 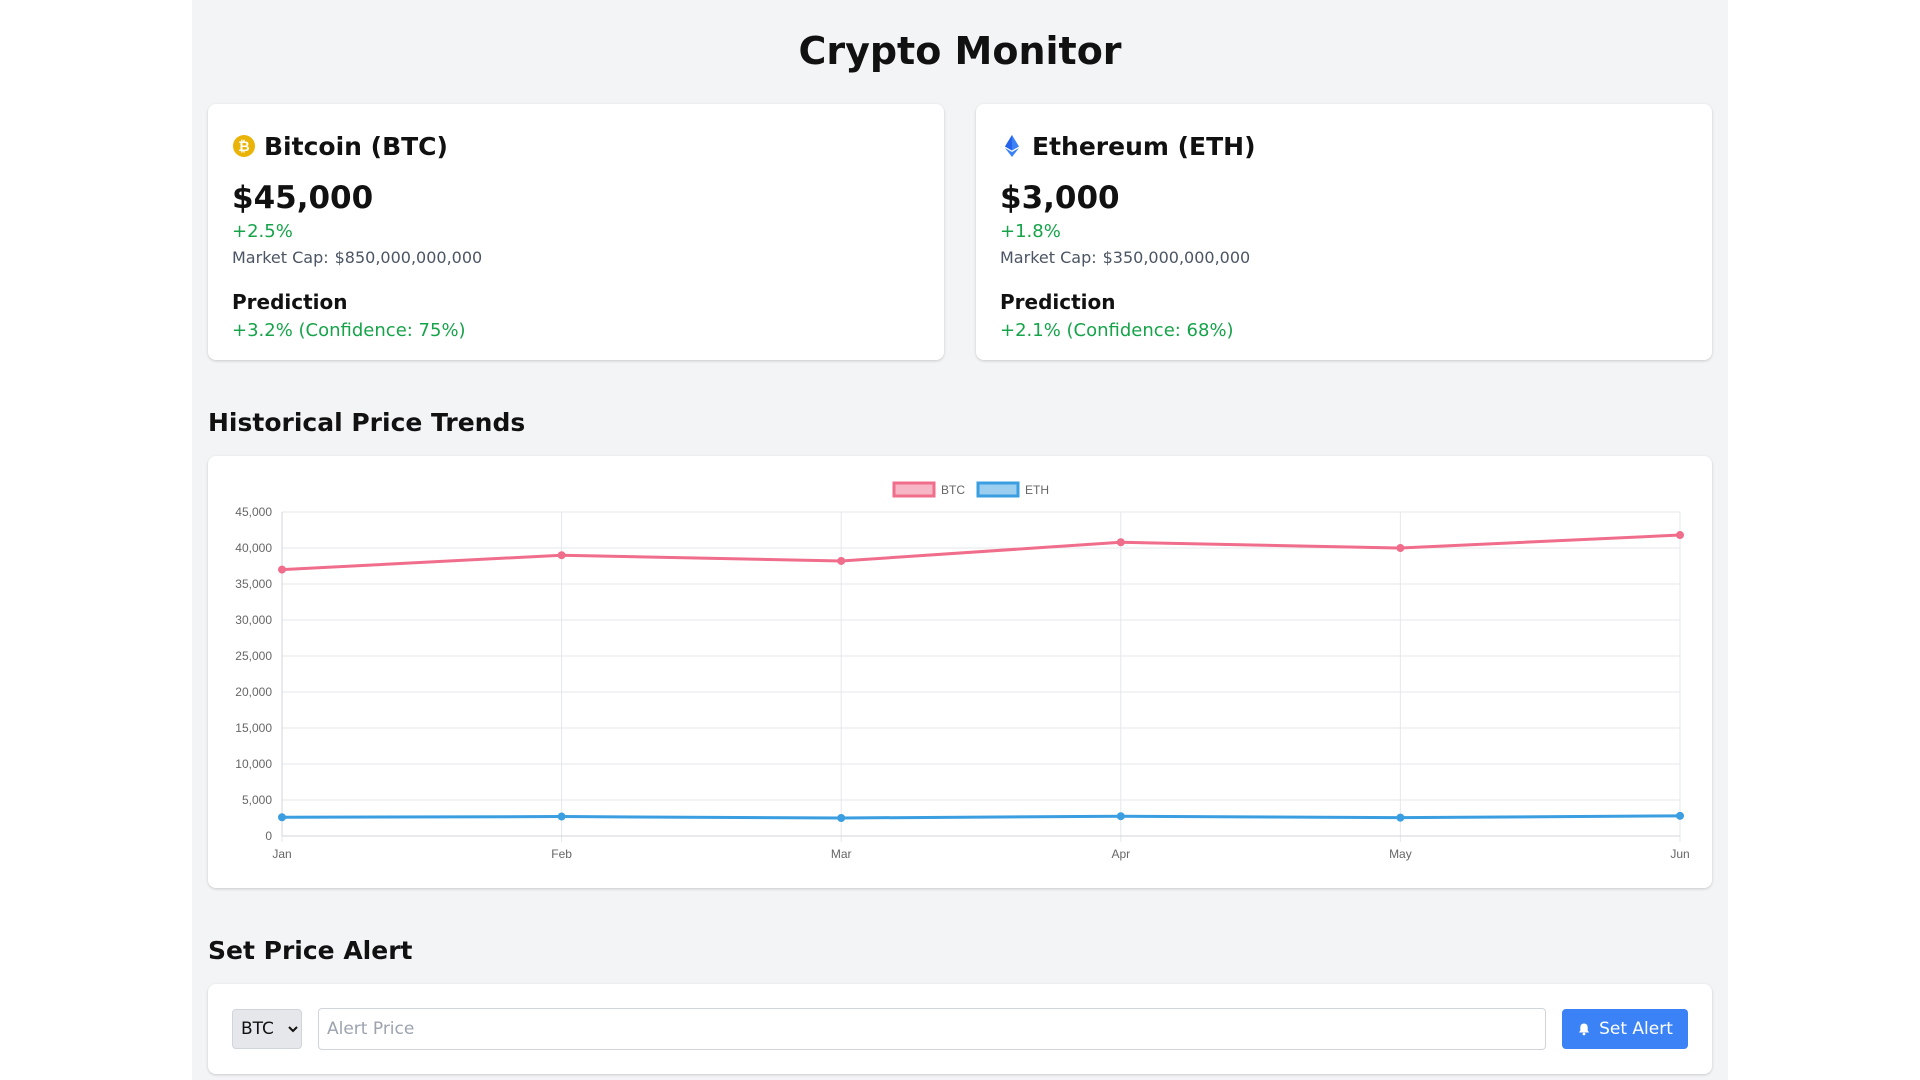 I want to click on coin-price: $3,000, so click(x=1060, y=198).